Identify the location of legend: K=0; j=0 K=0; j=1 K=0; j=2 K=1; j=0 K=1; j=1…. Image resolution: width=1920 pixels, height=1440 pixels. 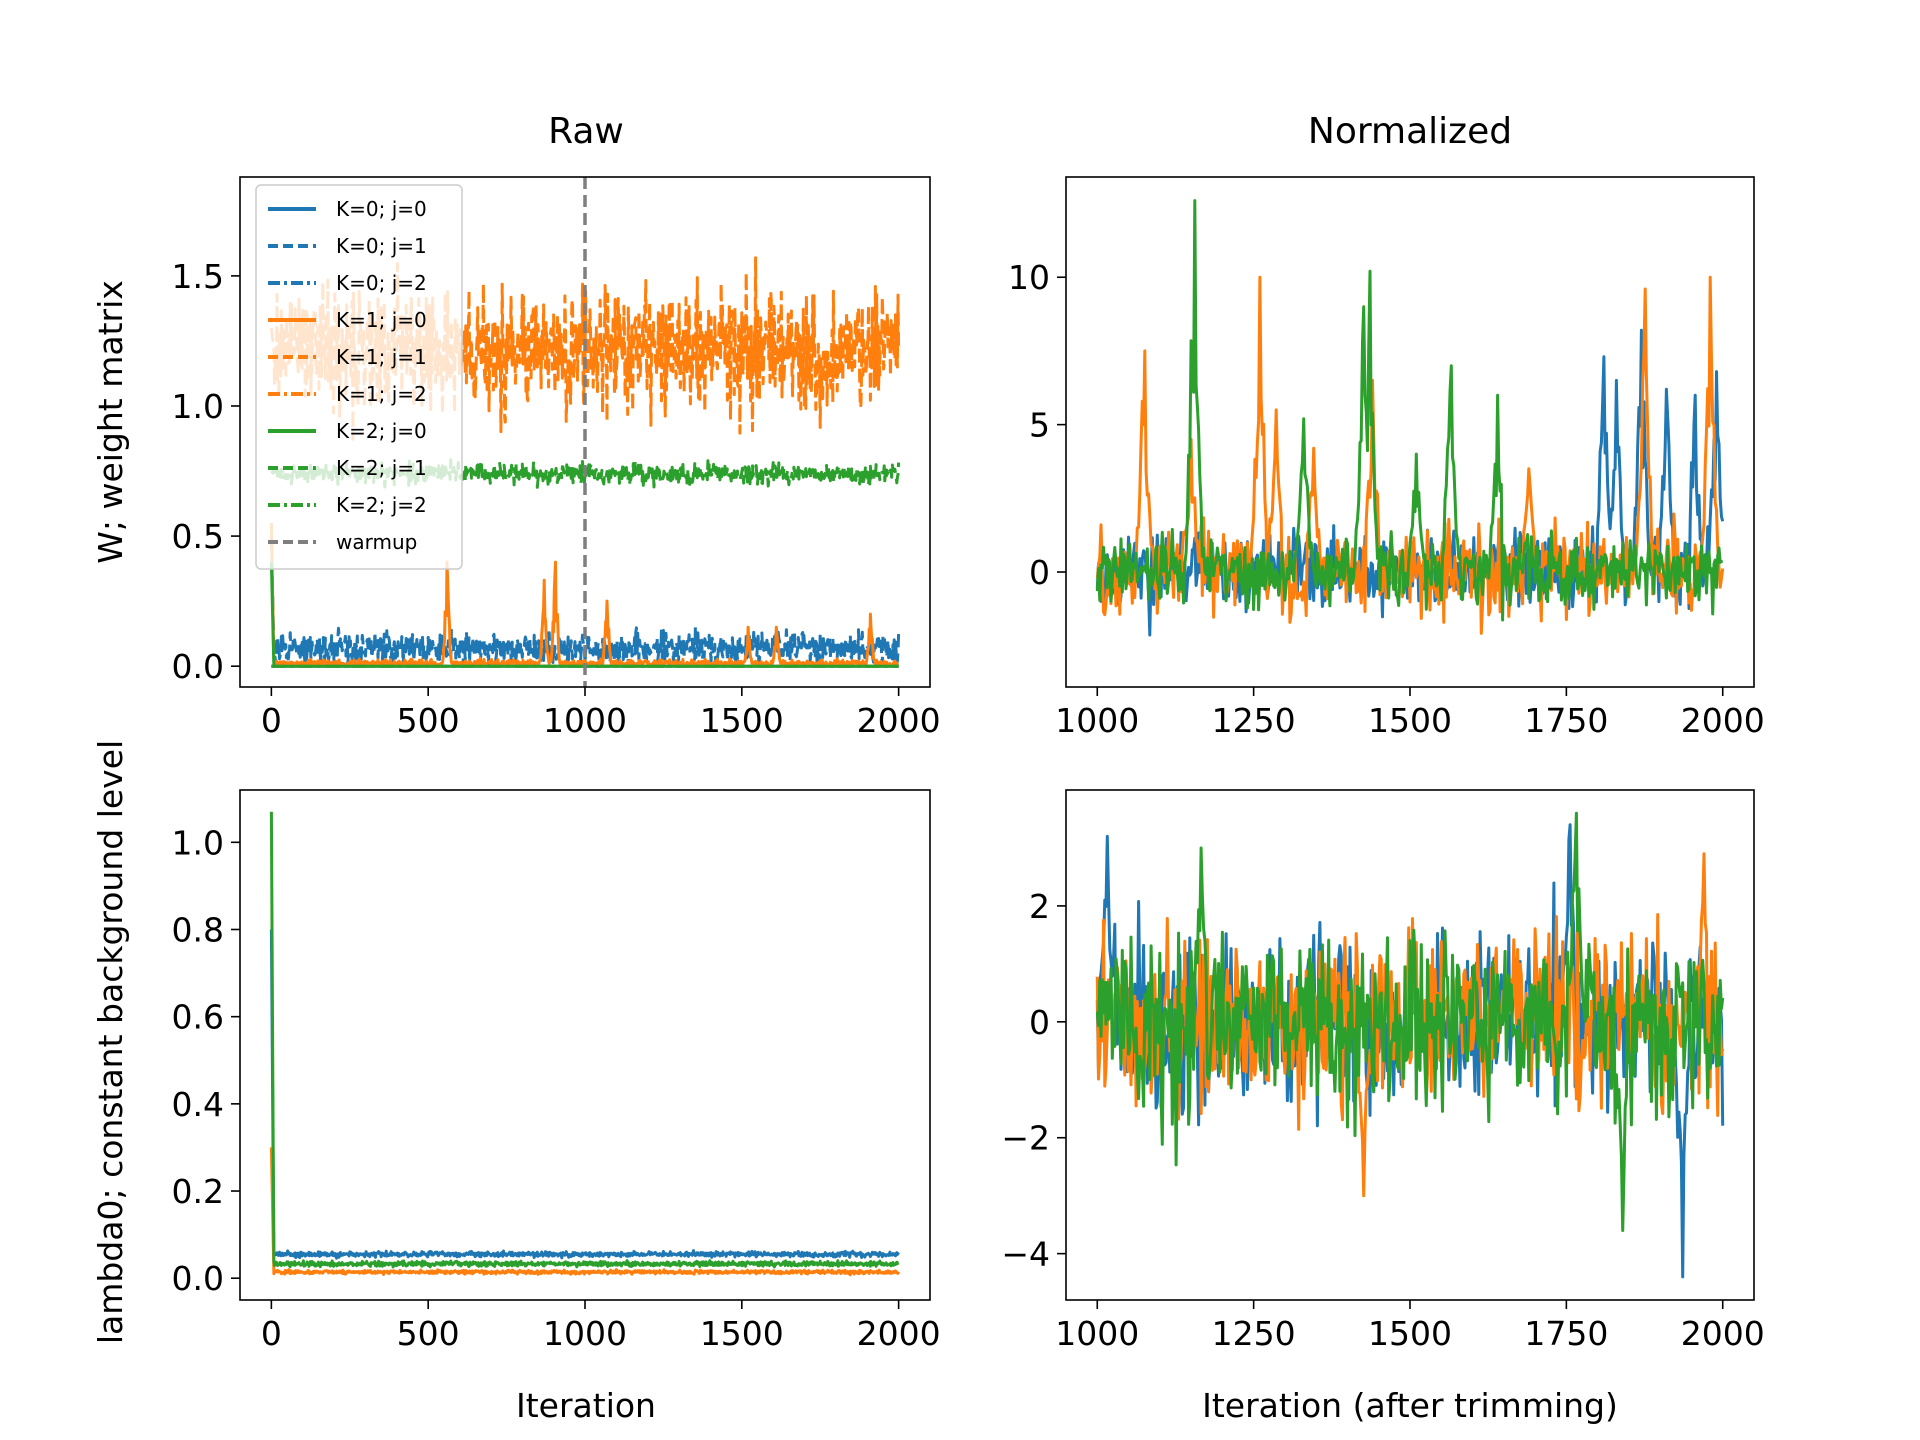
(359, 377).